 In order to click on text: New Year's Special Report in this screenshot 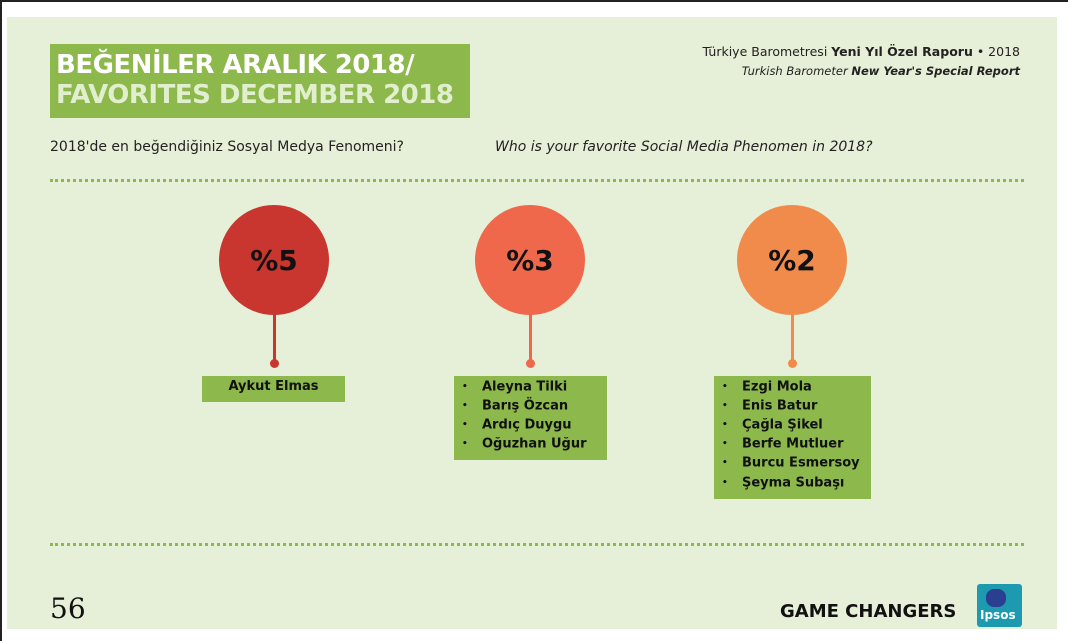, I will do `click(935, 71)`.